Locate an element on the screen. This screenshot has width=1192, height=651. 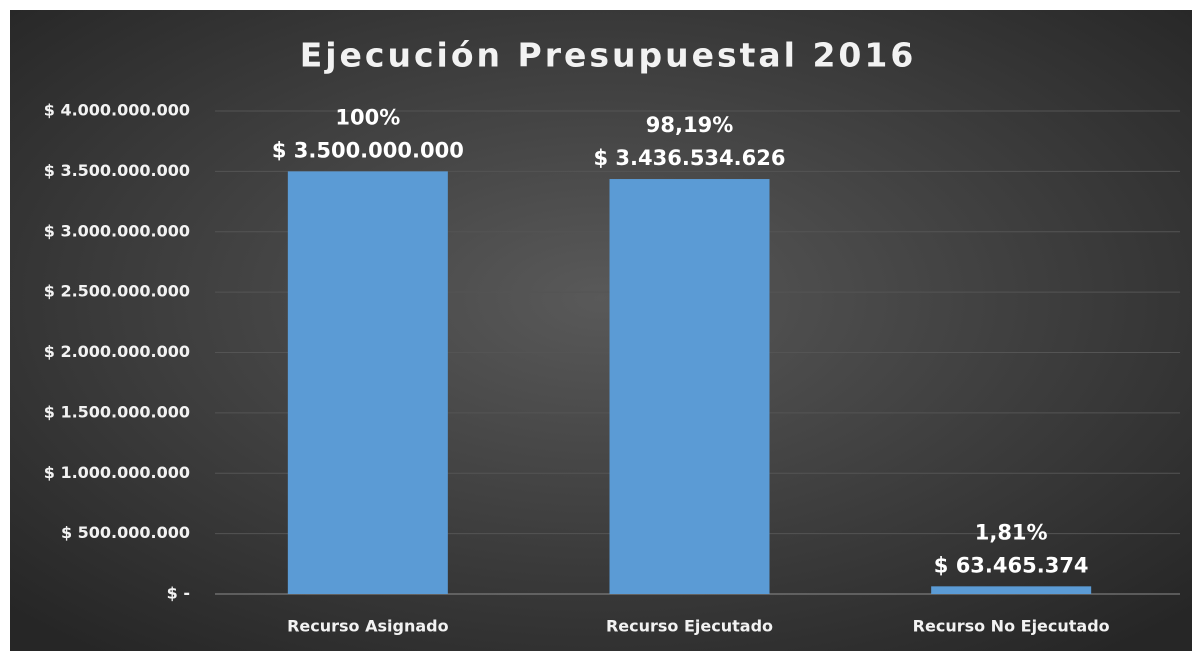
x-tick-label: Recurso No Ejecutado is located at coordinates (1011, 626).